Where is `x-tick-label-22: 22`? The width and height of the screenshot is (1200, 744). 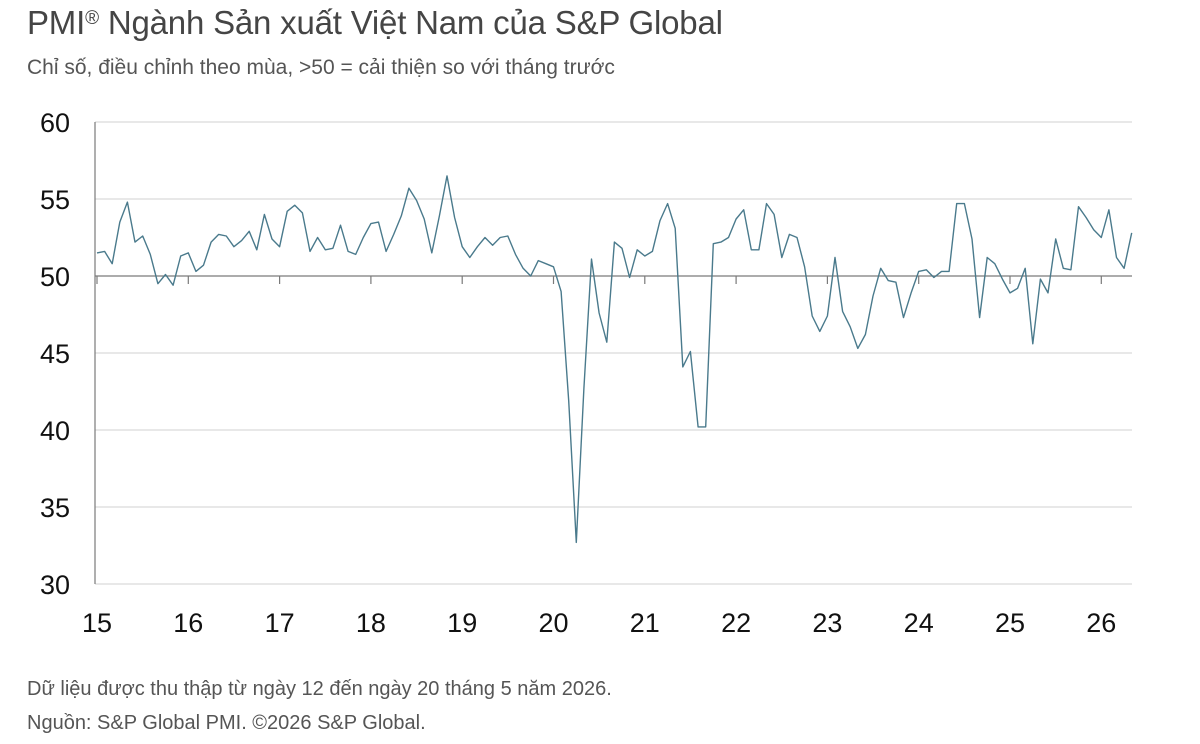 x-tick-label-22: 22 is located at coordinates (736, 623).